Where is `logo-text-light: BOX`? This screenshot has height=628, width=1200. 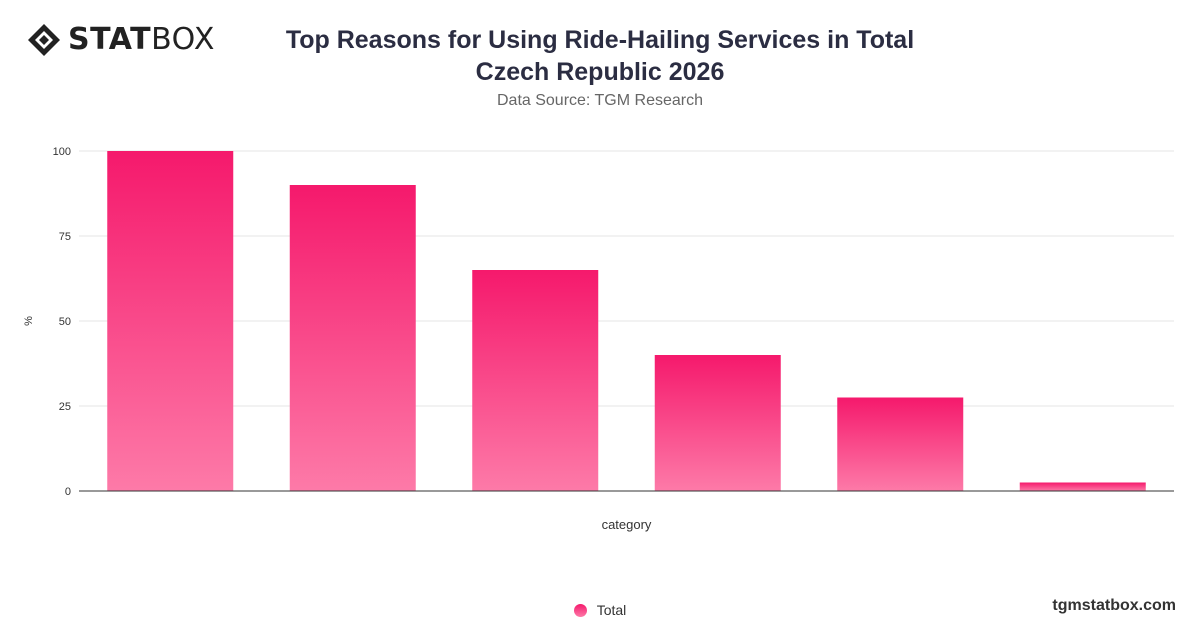 logo-text-light: BOX is located at coordinates (183, 39).